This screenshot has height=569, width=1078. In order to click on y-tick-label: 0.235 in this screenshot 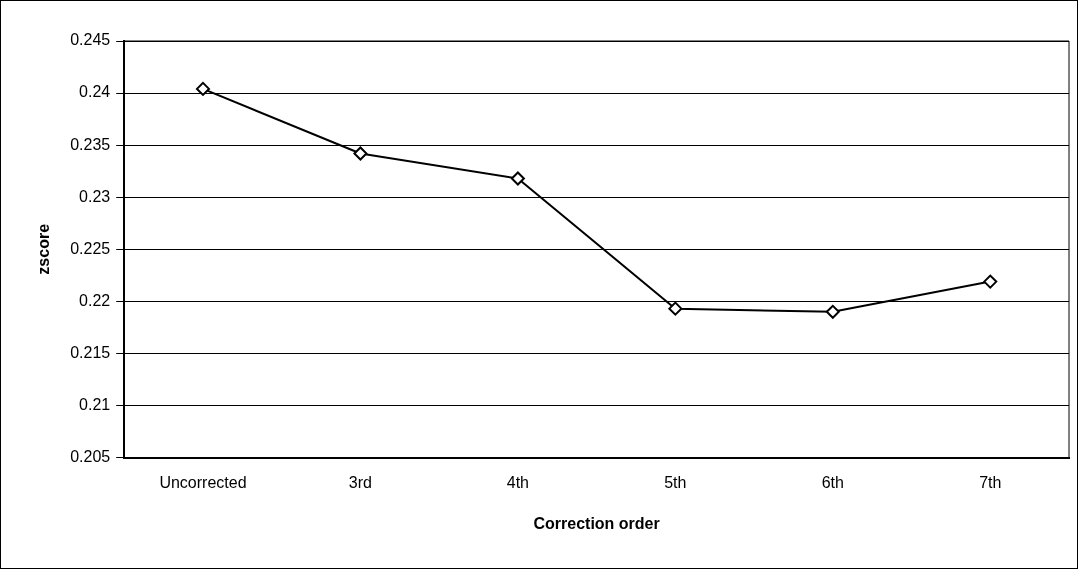, I will do `click(90, 144)`.